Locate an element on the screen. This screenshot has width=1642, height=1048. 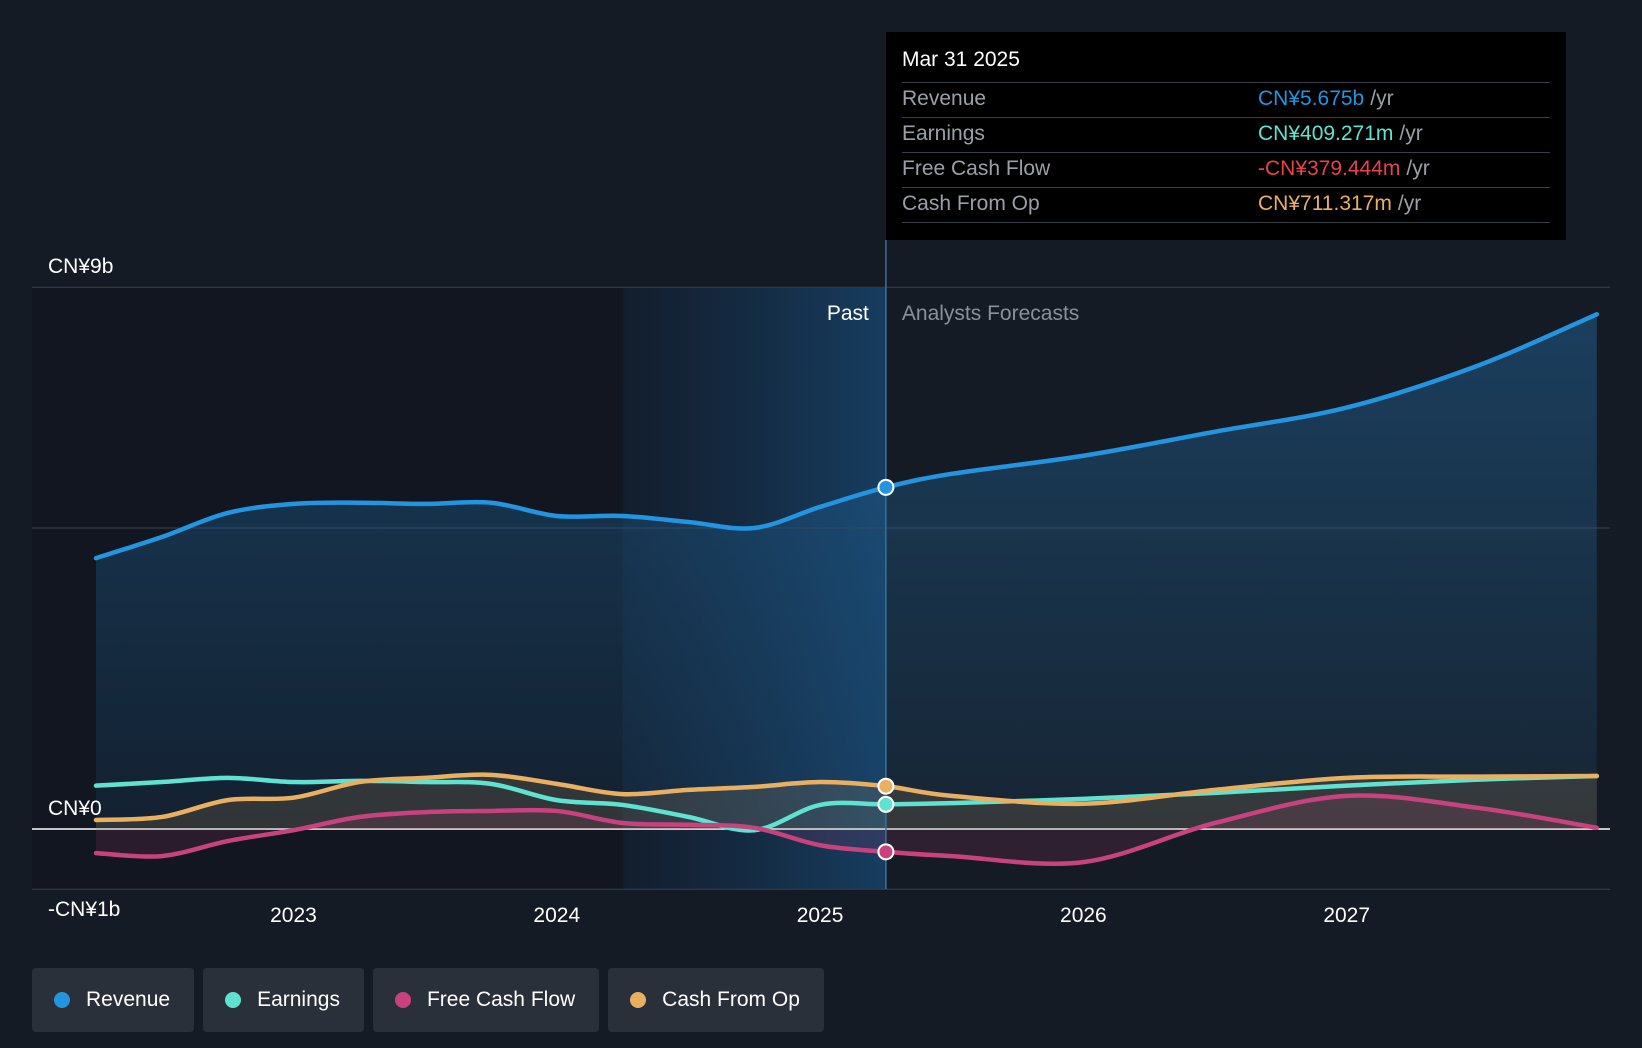
x-tick-label: 2023 is located at coordinates (293, 915).